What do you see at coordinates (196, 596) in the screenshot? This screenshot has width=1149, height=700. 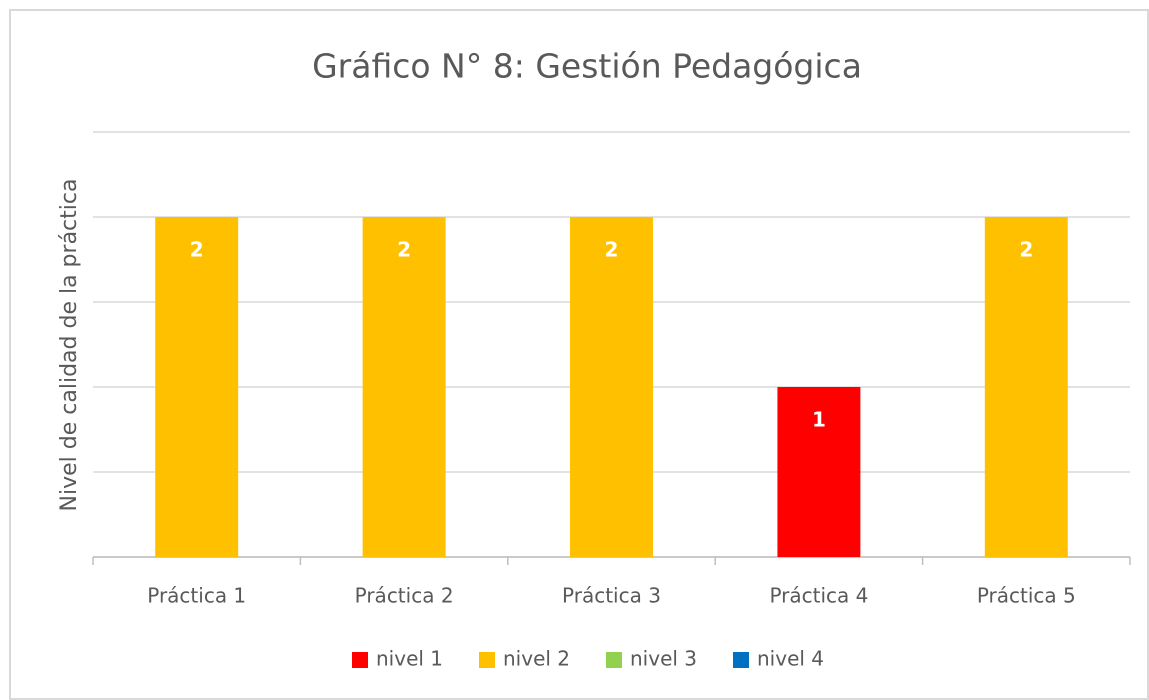 I see `x-tick-label: Práctica 1` at bounding box center [196, 596].